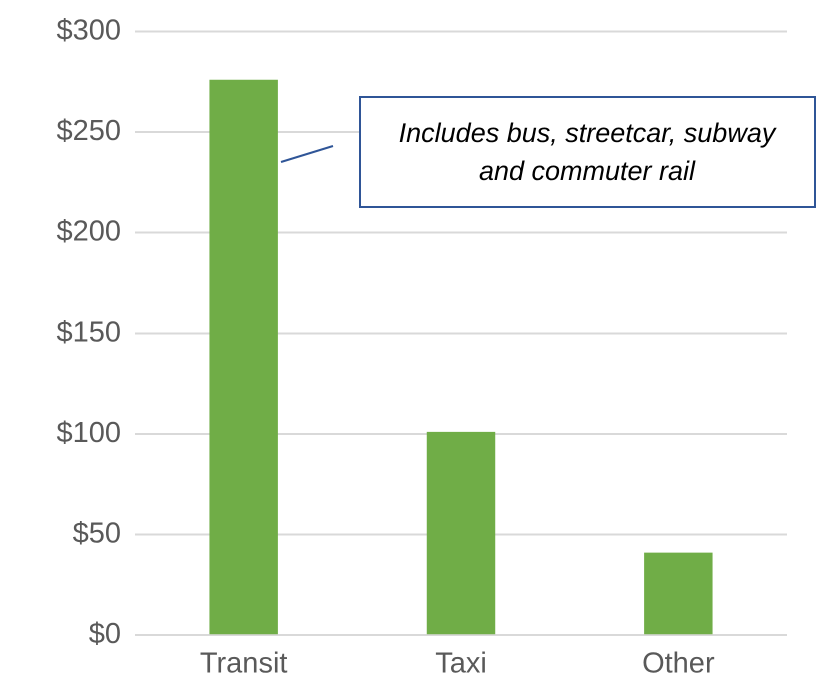 Image resolution: width=817 pixels, height=694 pixels. What do you see at coordinates (88, 232) in the screenshot?
I see `y-tick-label: $200` at bounding box center [88, 232].